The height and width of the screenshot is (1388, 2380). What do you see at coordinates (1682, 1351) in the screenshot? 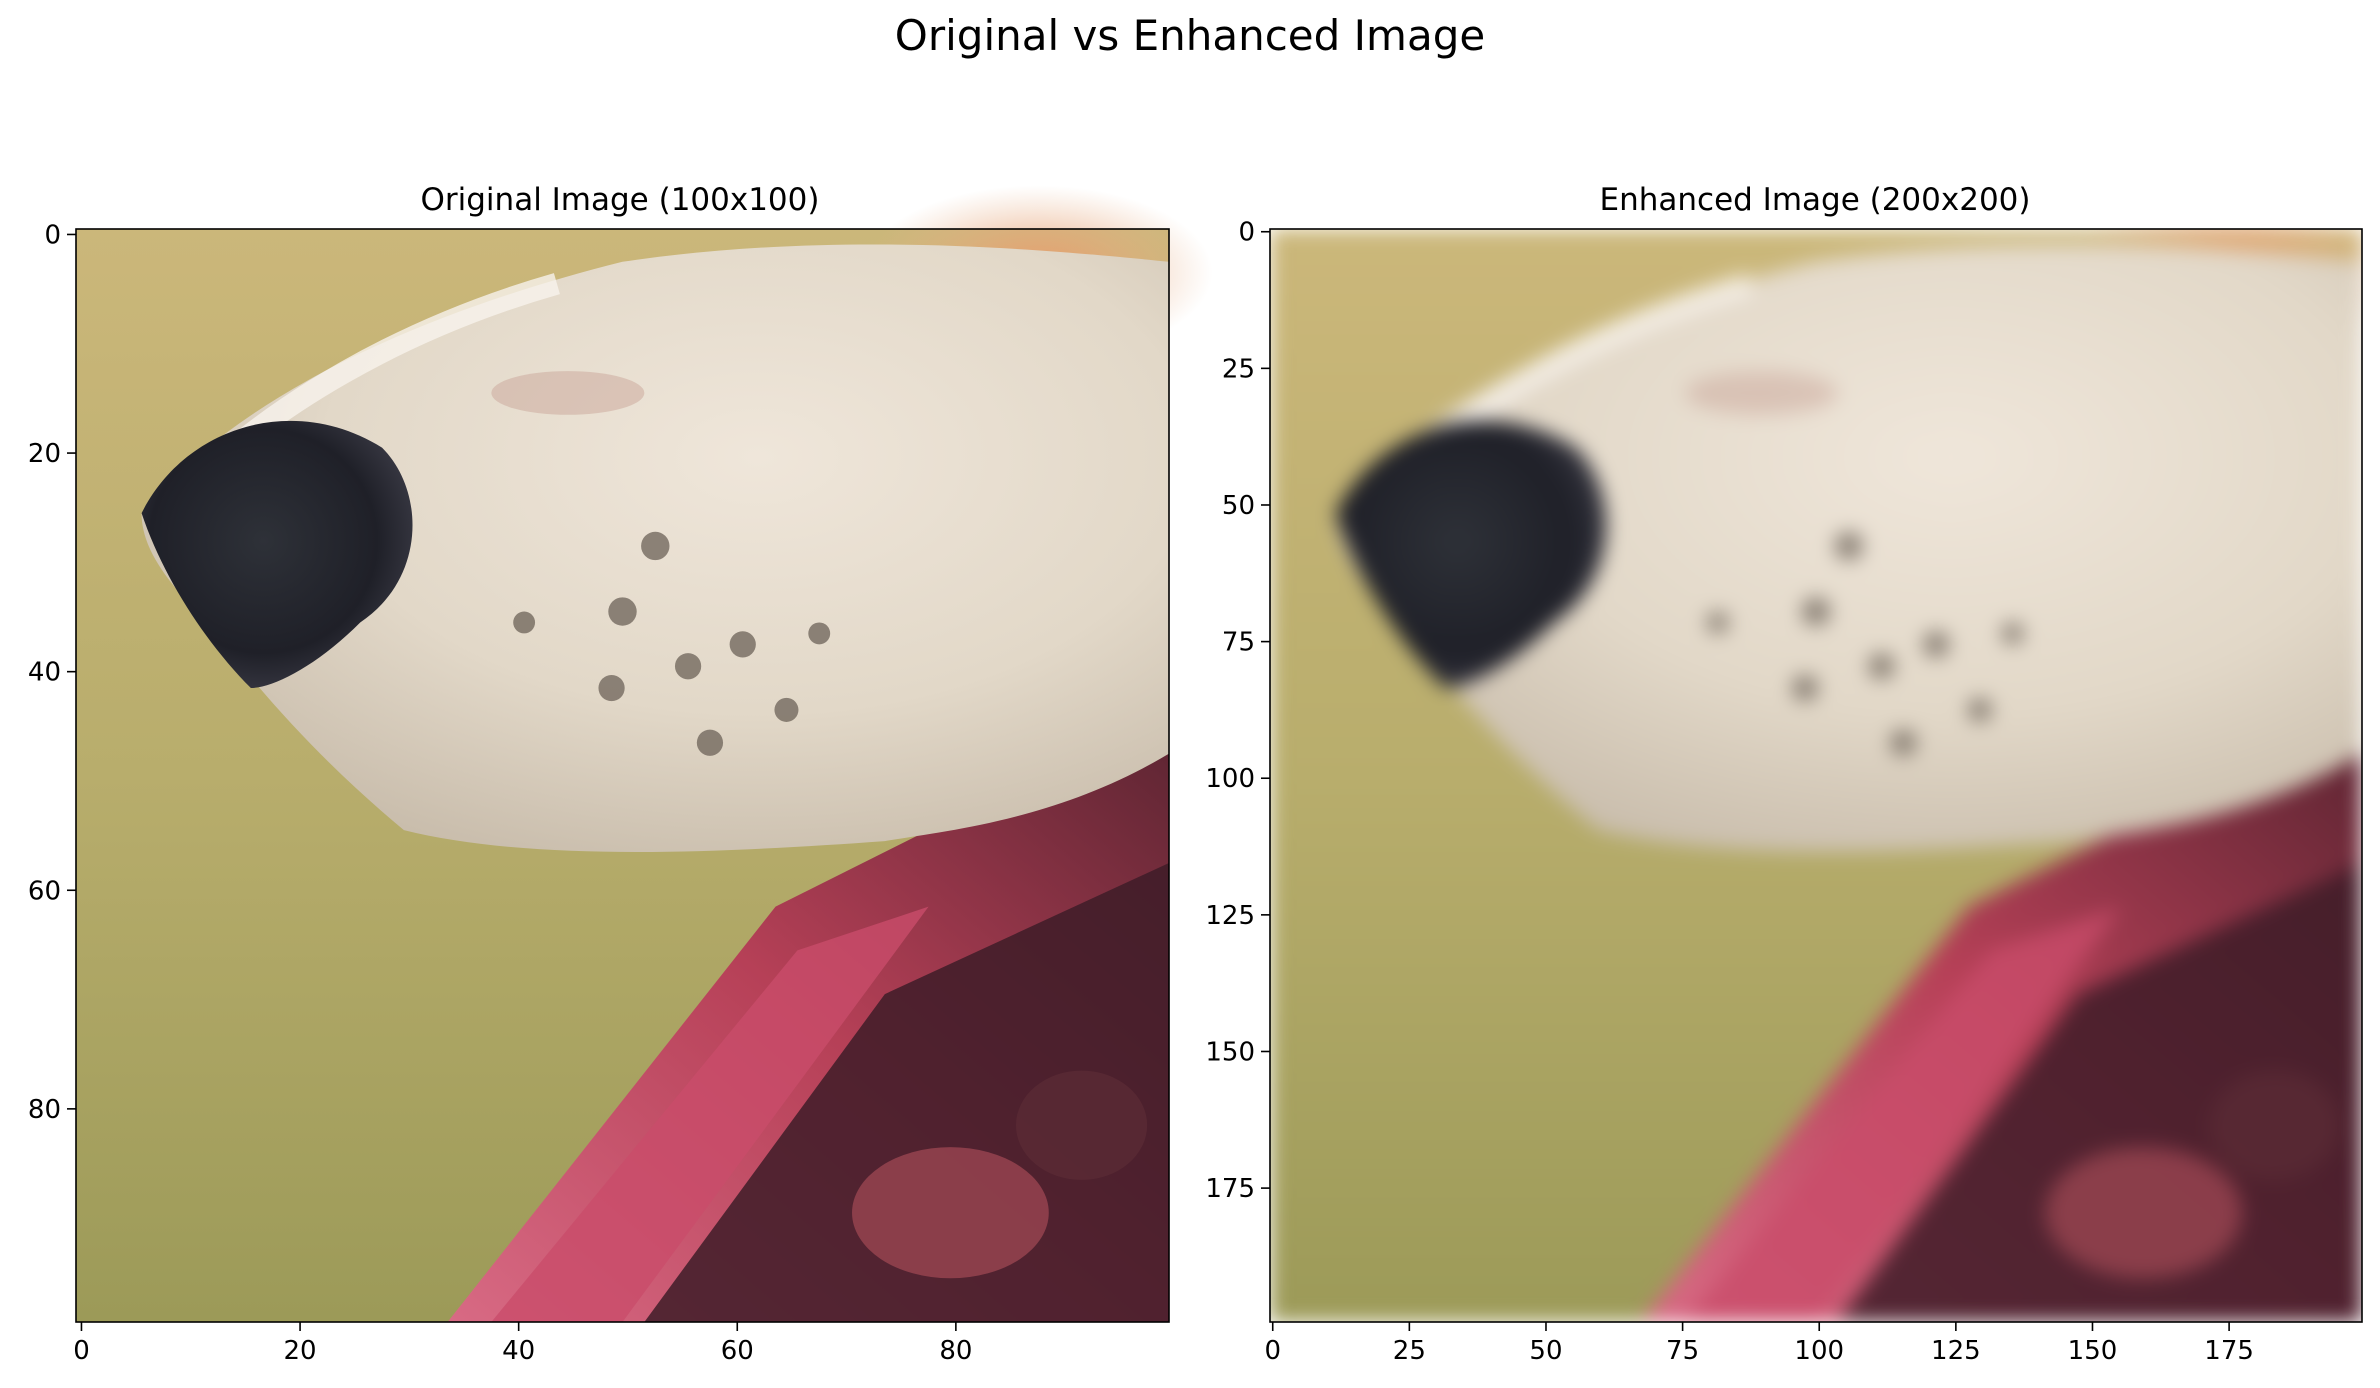
I see `x-tick-label: 75` at bounding box center [1682, 1351].